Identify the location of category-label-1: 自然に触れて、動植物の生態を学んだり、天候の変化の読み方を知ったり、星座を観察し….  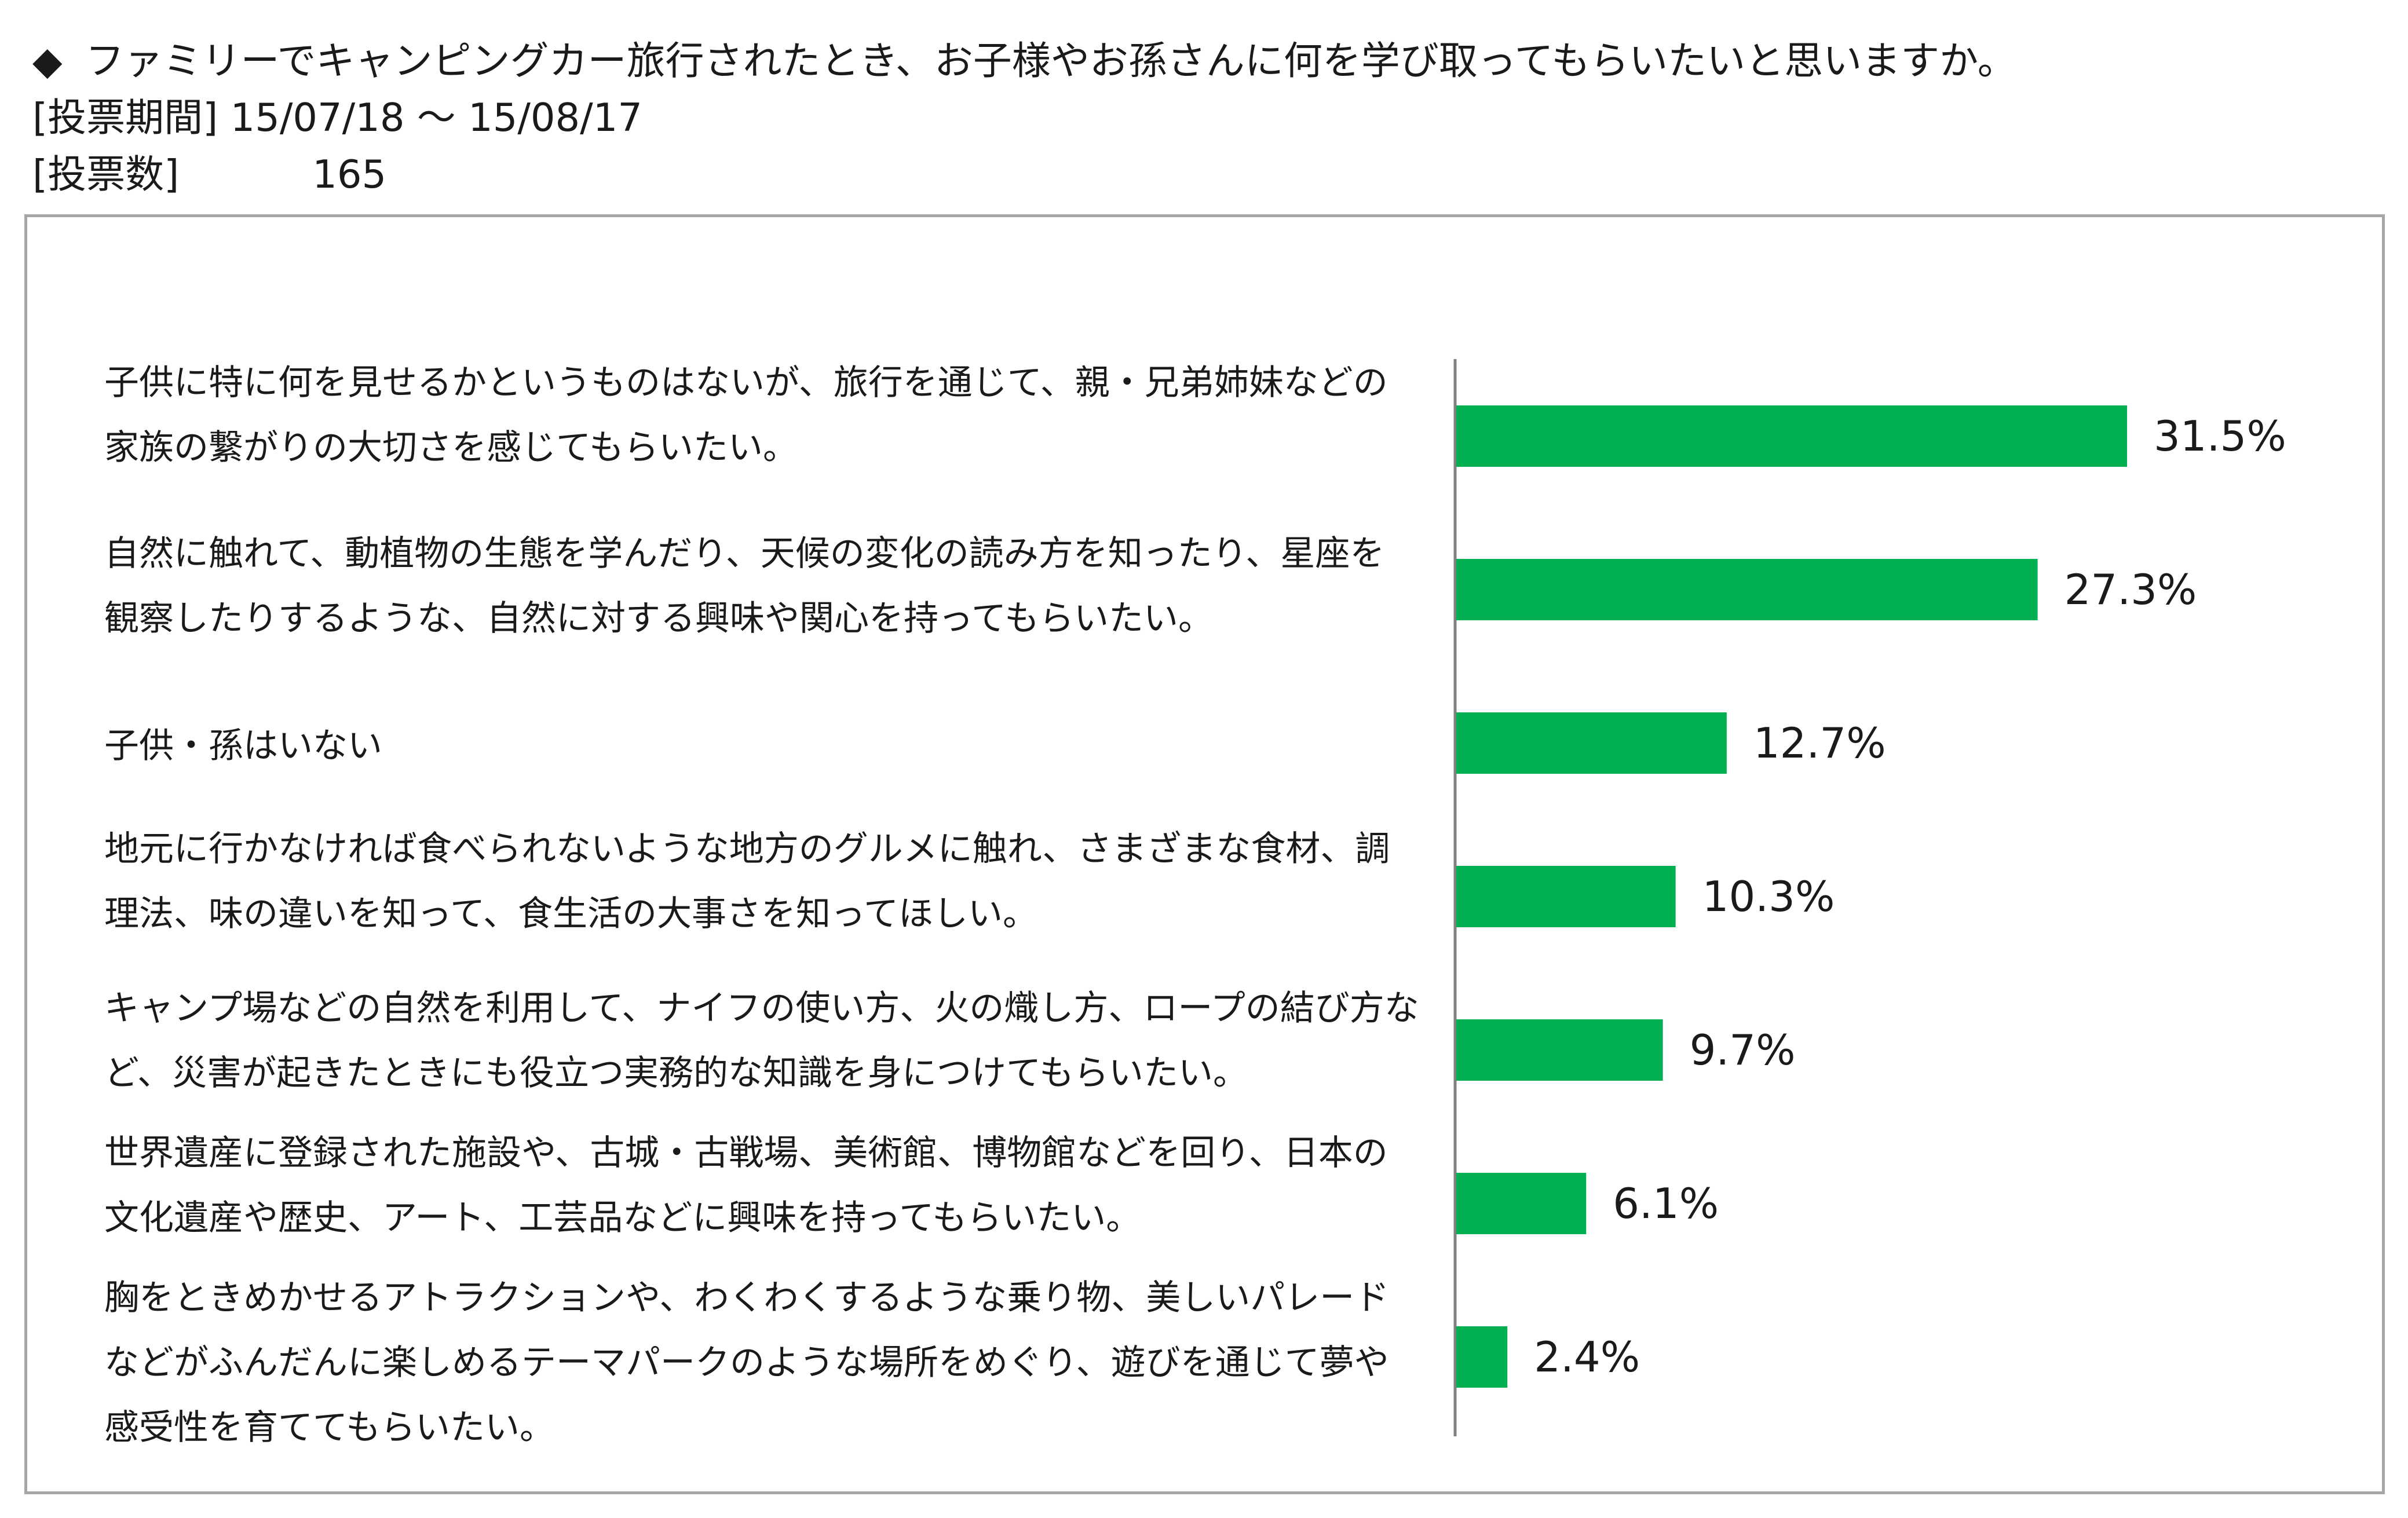
(744, 586).